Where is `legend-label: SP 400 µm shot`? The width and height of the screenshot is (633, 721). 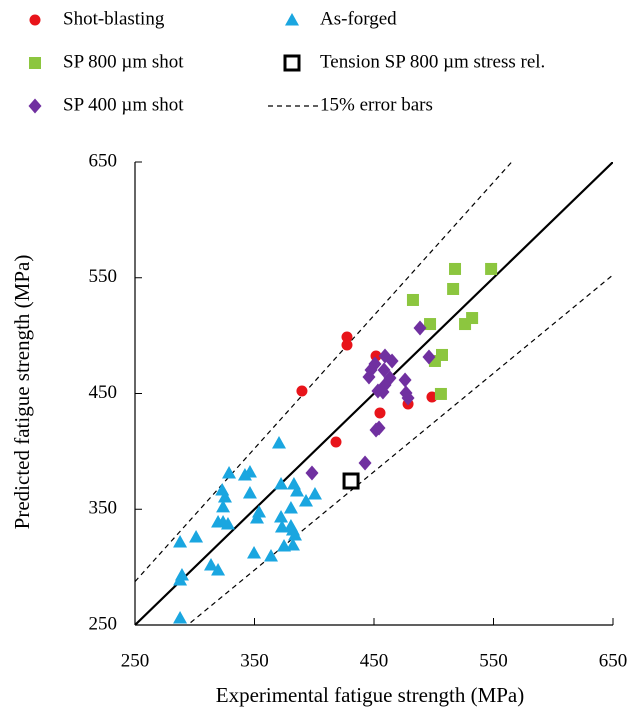 legend-label: SP 400 µm shot is located at coordinates (123, 104).